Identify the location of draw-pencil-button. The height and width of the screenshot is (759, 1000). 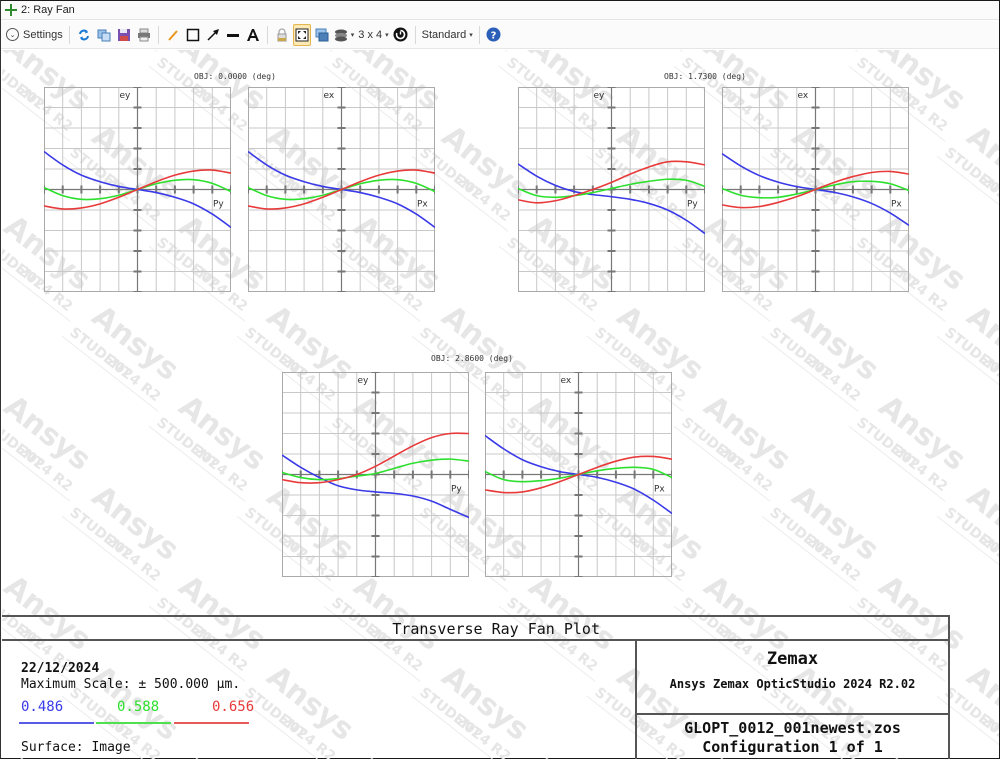
(173, 35).